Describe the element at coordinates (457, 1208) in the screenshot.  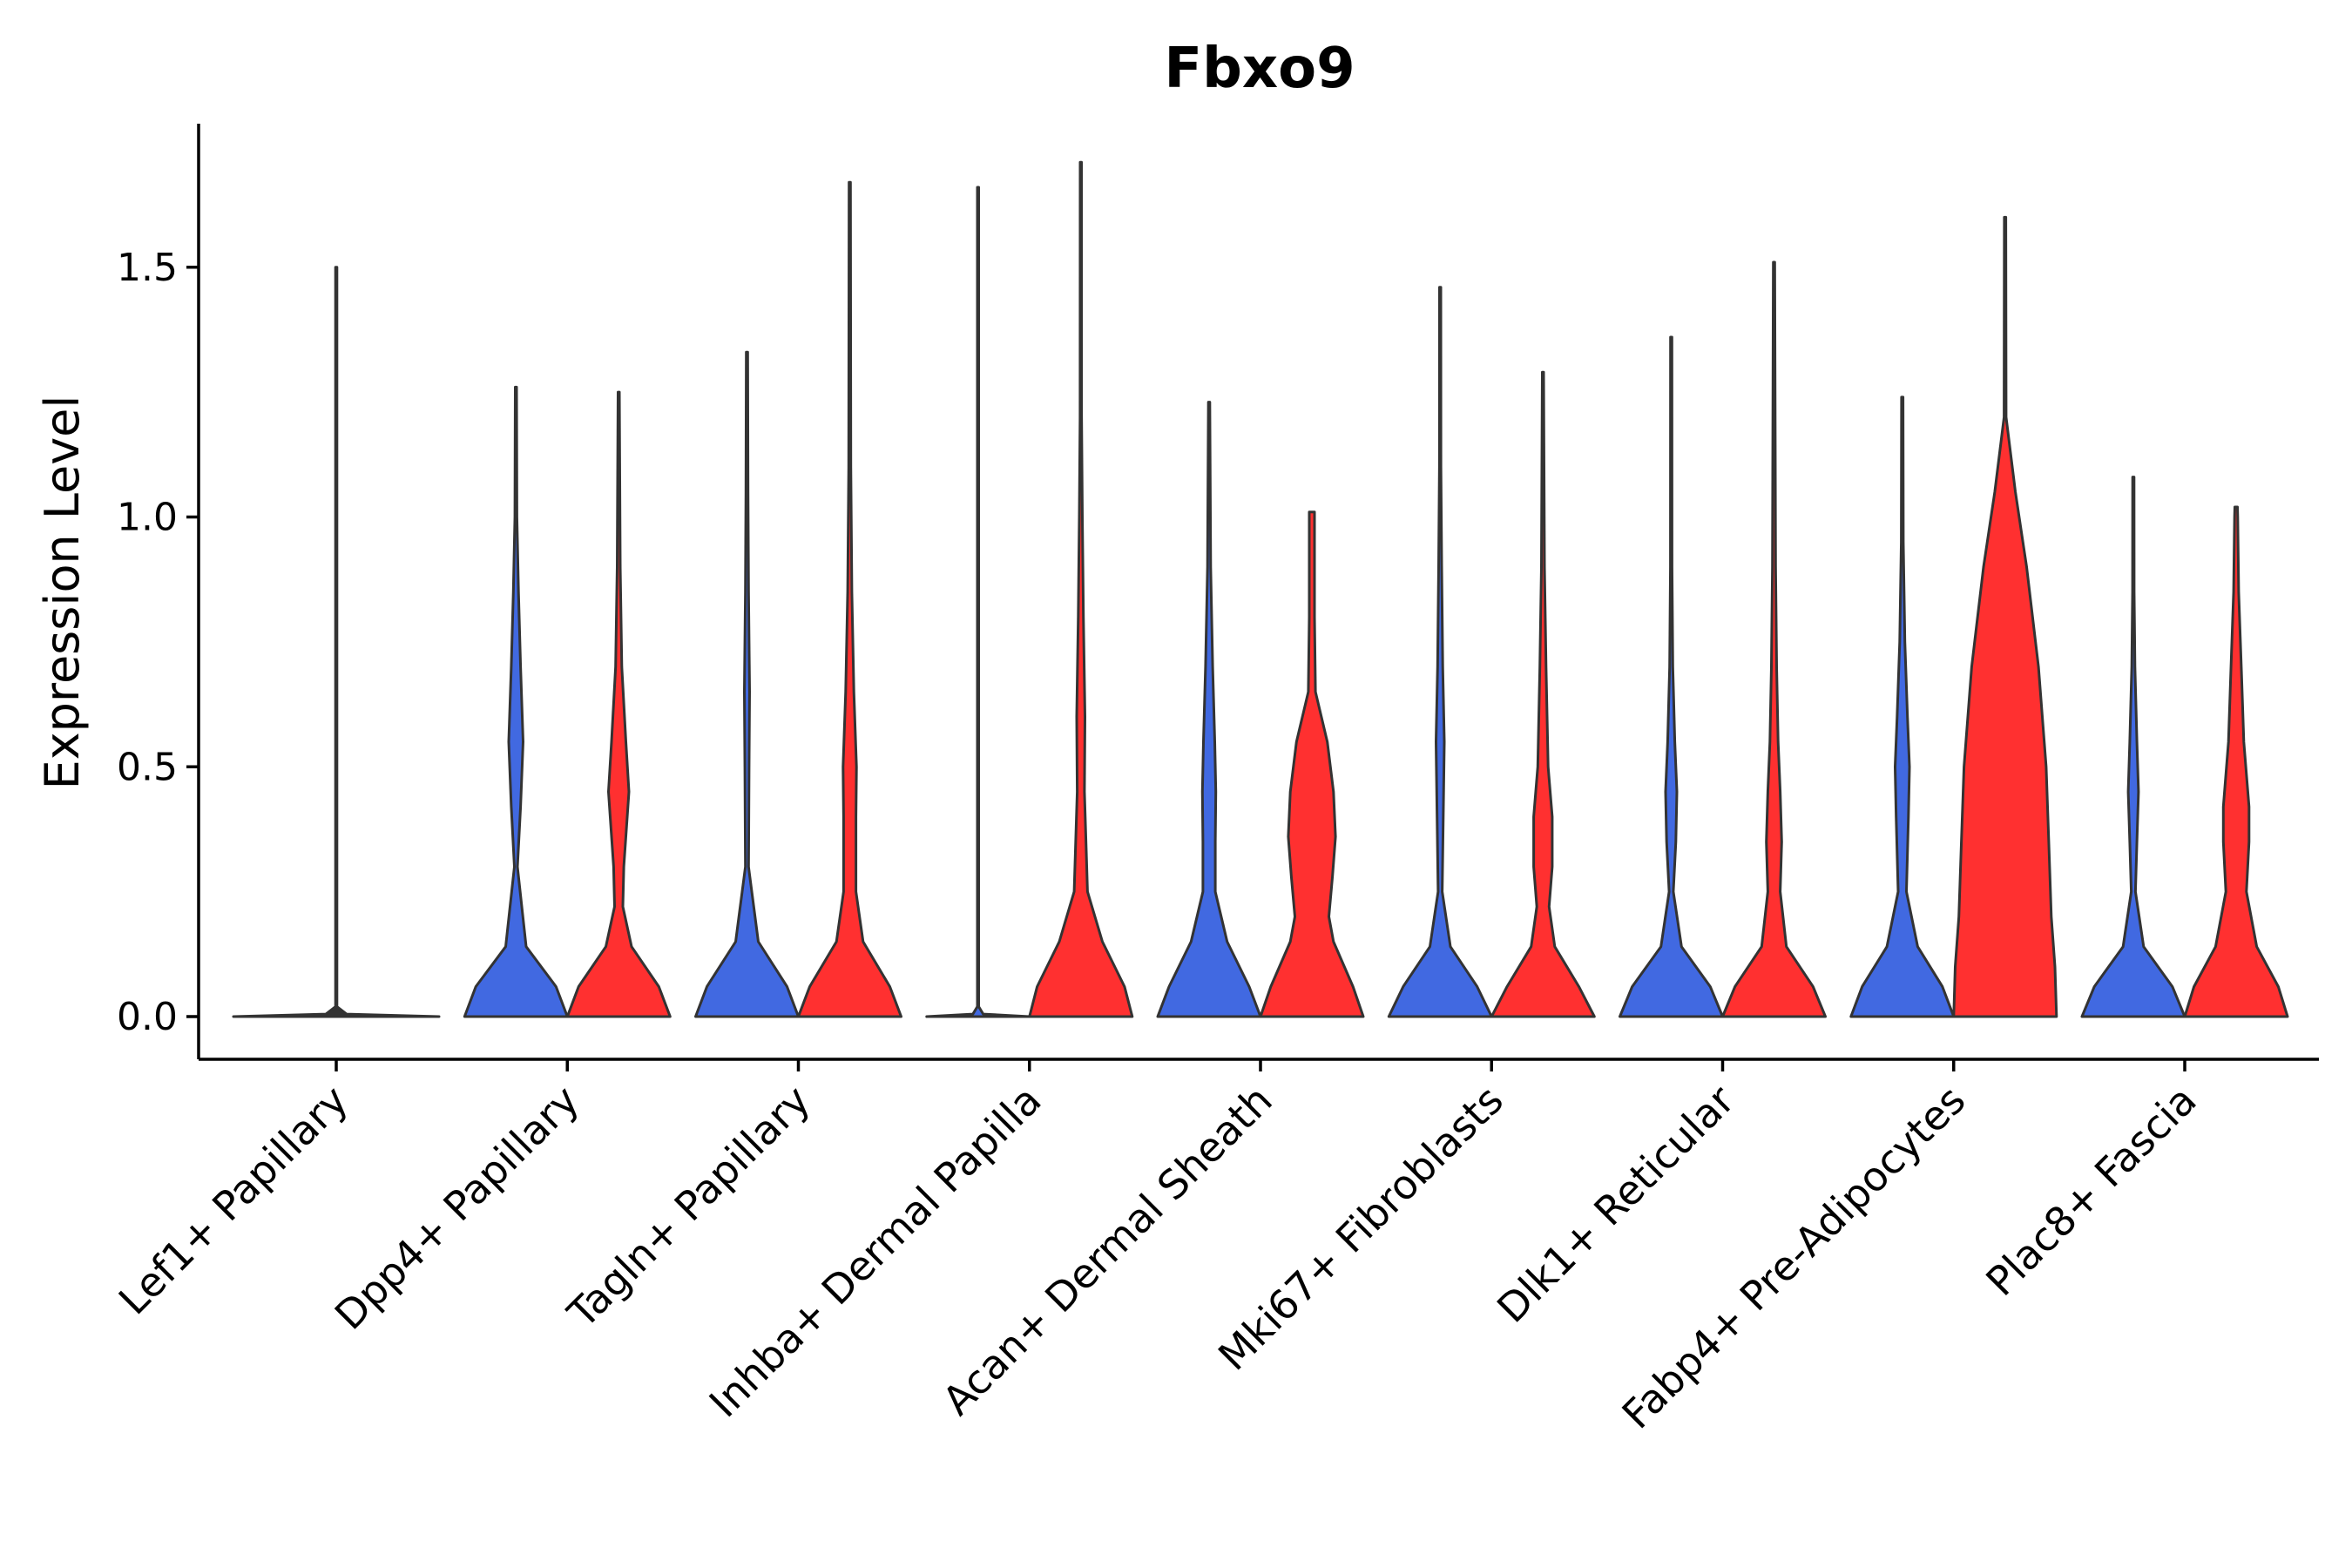
I see `x-tick-label: Dpp4+ Papillary` at that location.